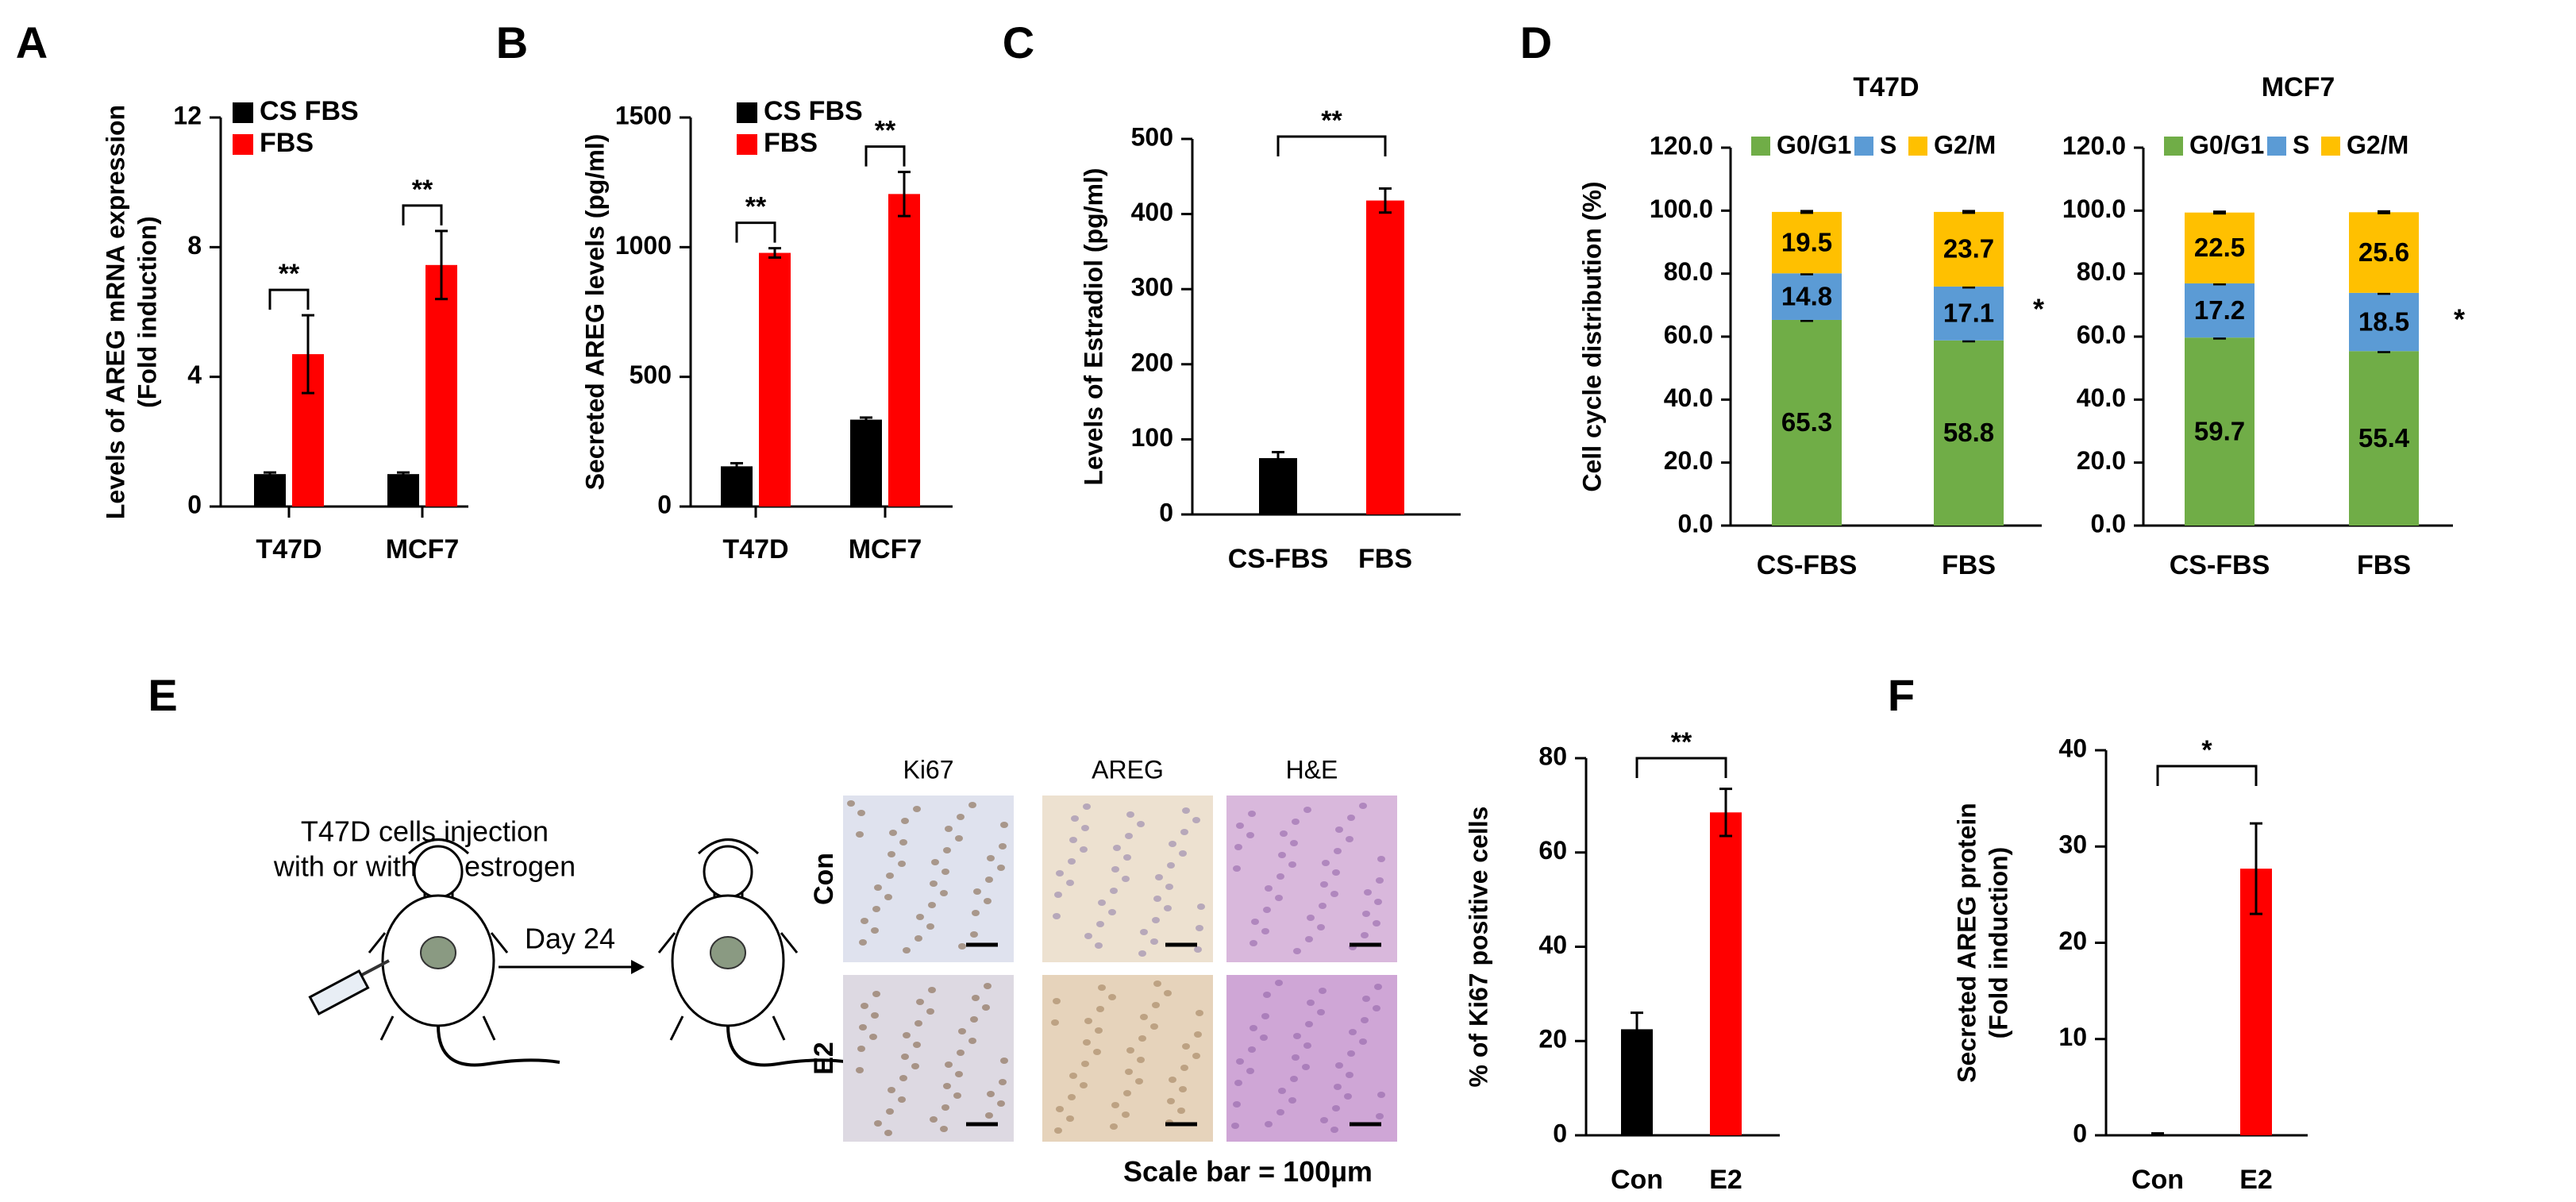  I want to click on chart-d1-y-tick-label: 40.0, so click(1688, 397).